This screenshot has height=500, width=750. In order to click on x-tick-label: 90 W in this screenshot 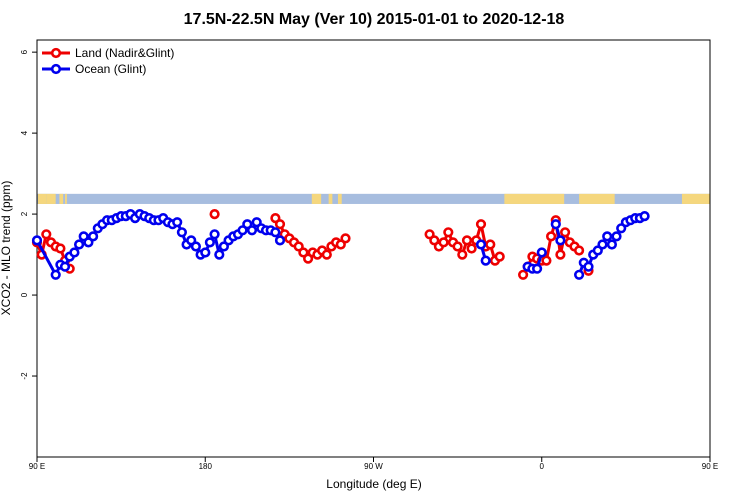, I will do `click(373, 466)`.